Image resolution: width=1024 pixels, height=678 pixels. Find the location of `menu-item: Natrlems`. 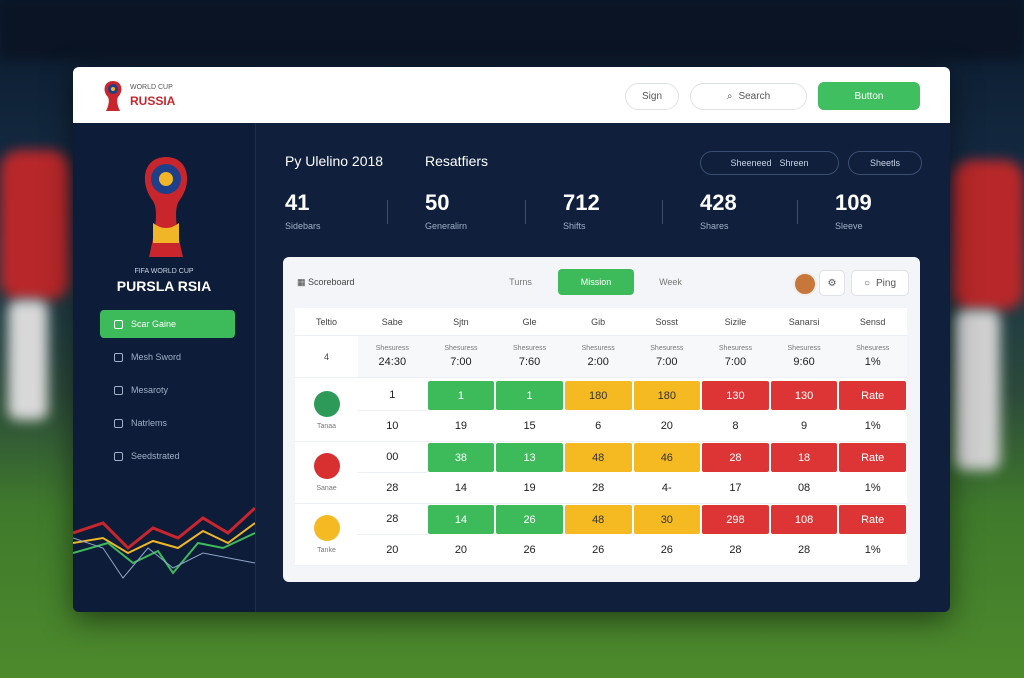

menu-item: Natrlems is located at coordinates (167, 423).